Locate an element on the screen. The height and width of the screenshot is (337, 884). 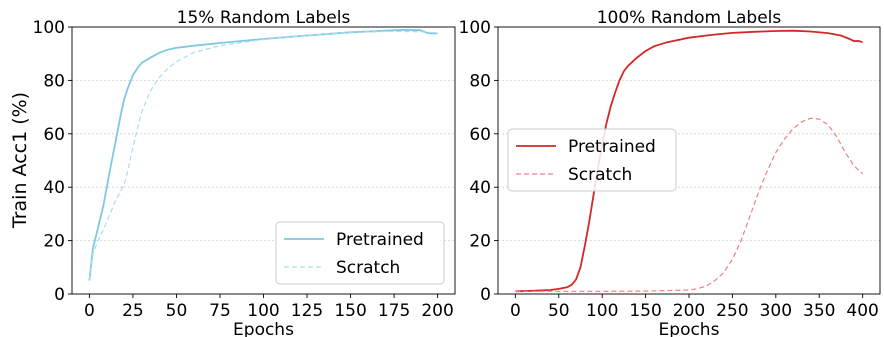
x-tick-label: 125 is located at coordinates (307, 311).